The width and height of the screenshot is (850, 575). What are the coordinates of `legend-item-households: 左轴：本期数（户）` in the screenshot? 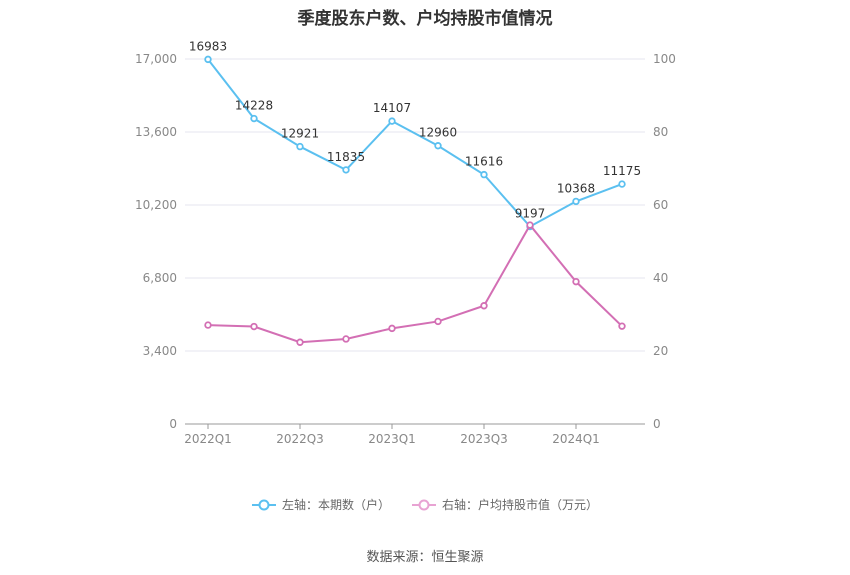 It's located at (320, 504).